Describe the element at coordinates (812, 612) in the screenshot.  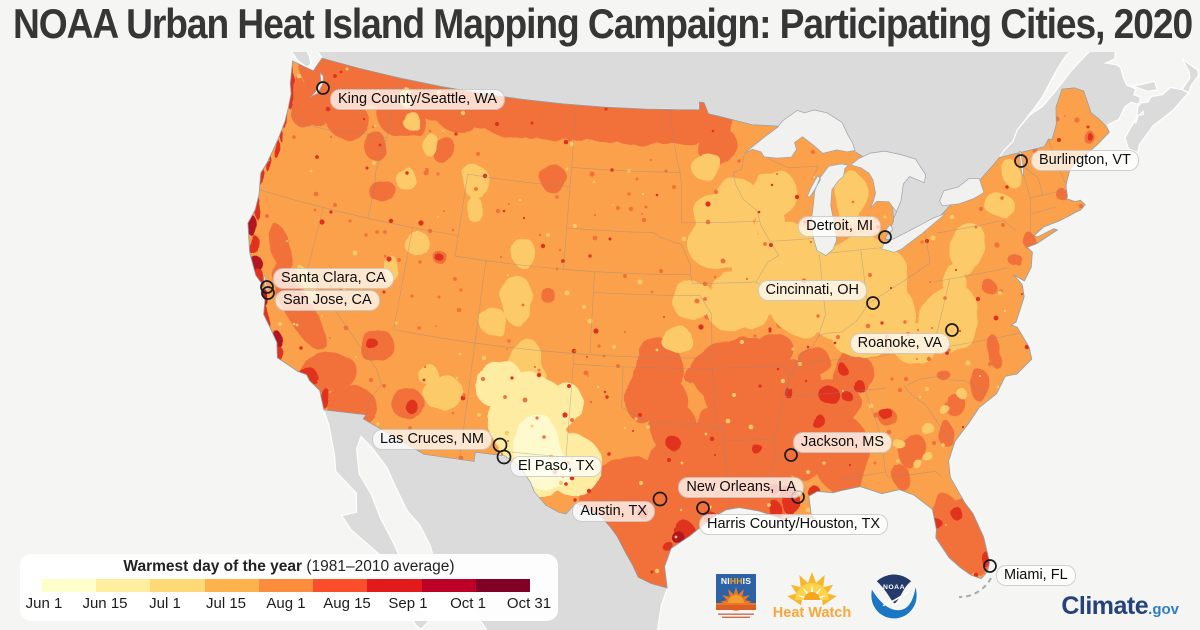
I see `svg-text: Heat Watch` at that location.